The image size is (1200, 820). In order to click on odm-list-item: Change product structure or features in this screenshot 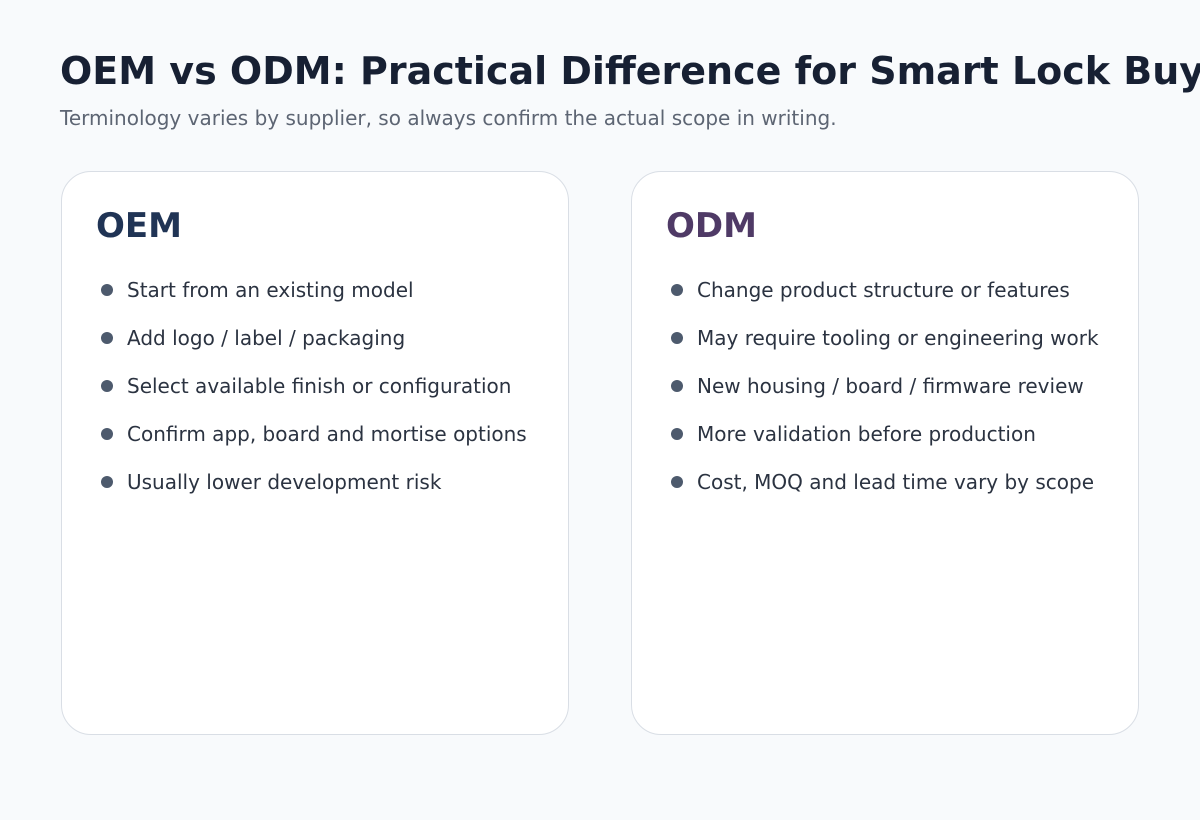, I will do `click(886, 290)`.